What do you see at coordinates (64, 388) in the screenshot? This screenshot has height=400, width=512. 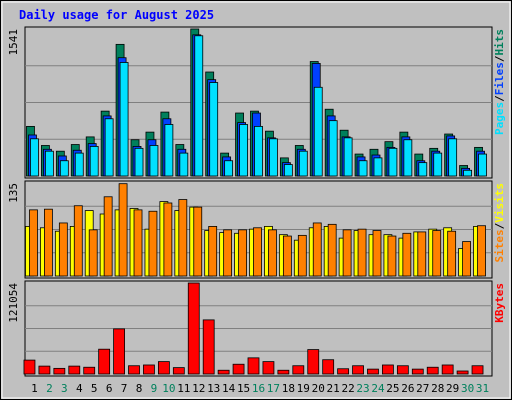 I see `x-tick-day-3: 3` at bounding box center [64, 388].